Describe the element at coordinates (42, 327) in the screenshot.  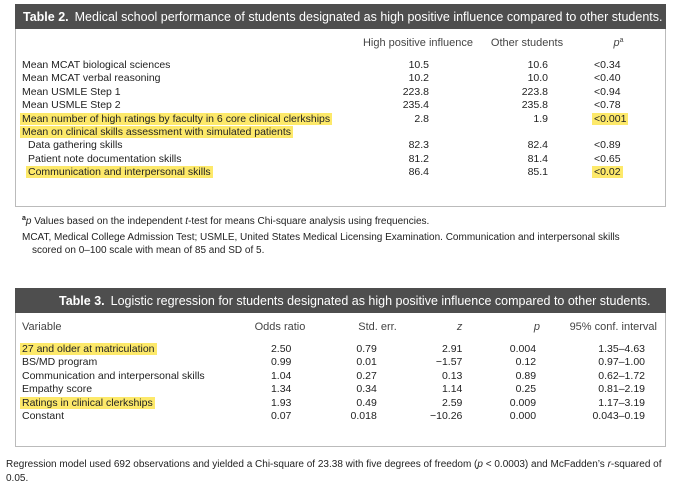
I see `table3-col-variable: Variable` at that location.